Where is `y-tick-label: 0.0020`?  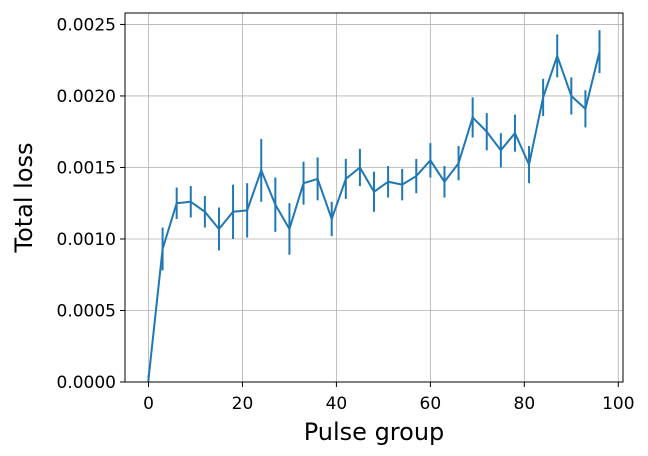 y-tick-label: 0.0020 is located at coordinates (86, 97).